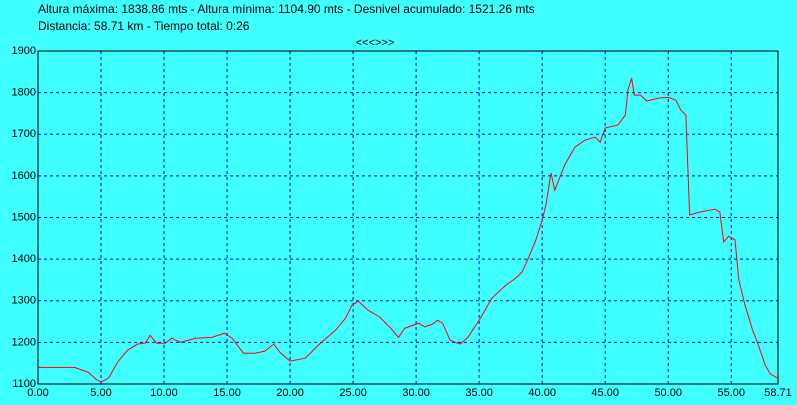 Image resolution: width=797 pixels, height=405 pixels. Describe the element at coordinates (24, 134) in the screenshot. I see `y-tick-label: 1700` at that location.